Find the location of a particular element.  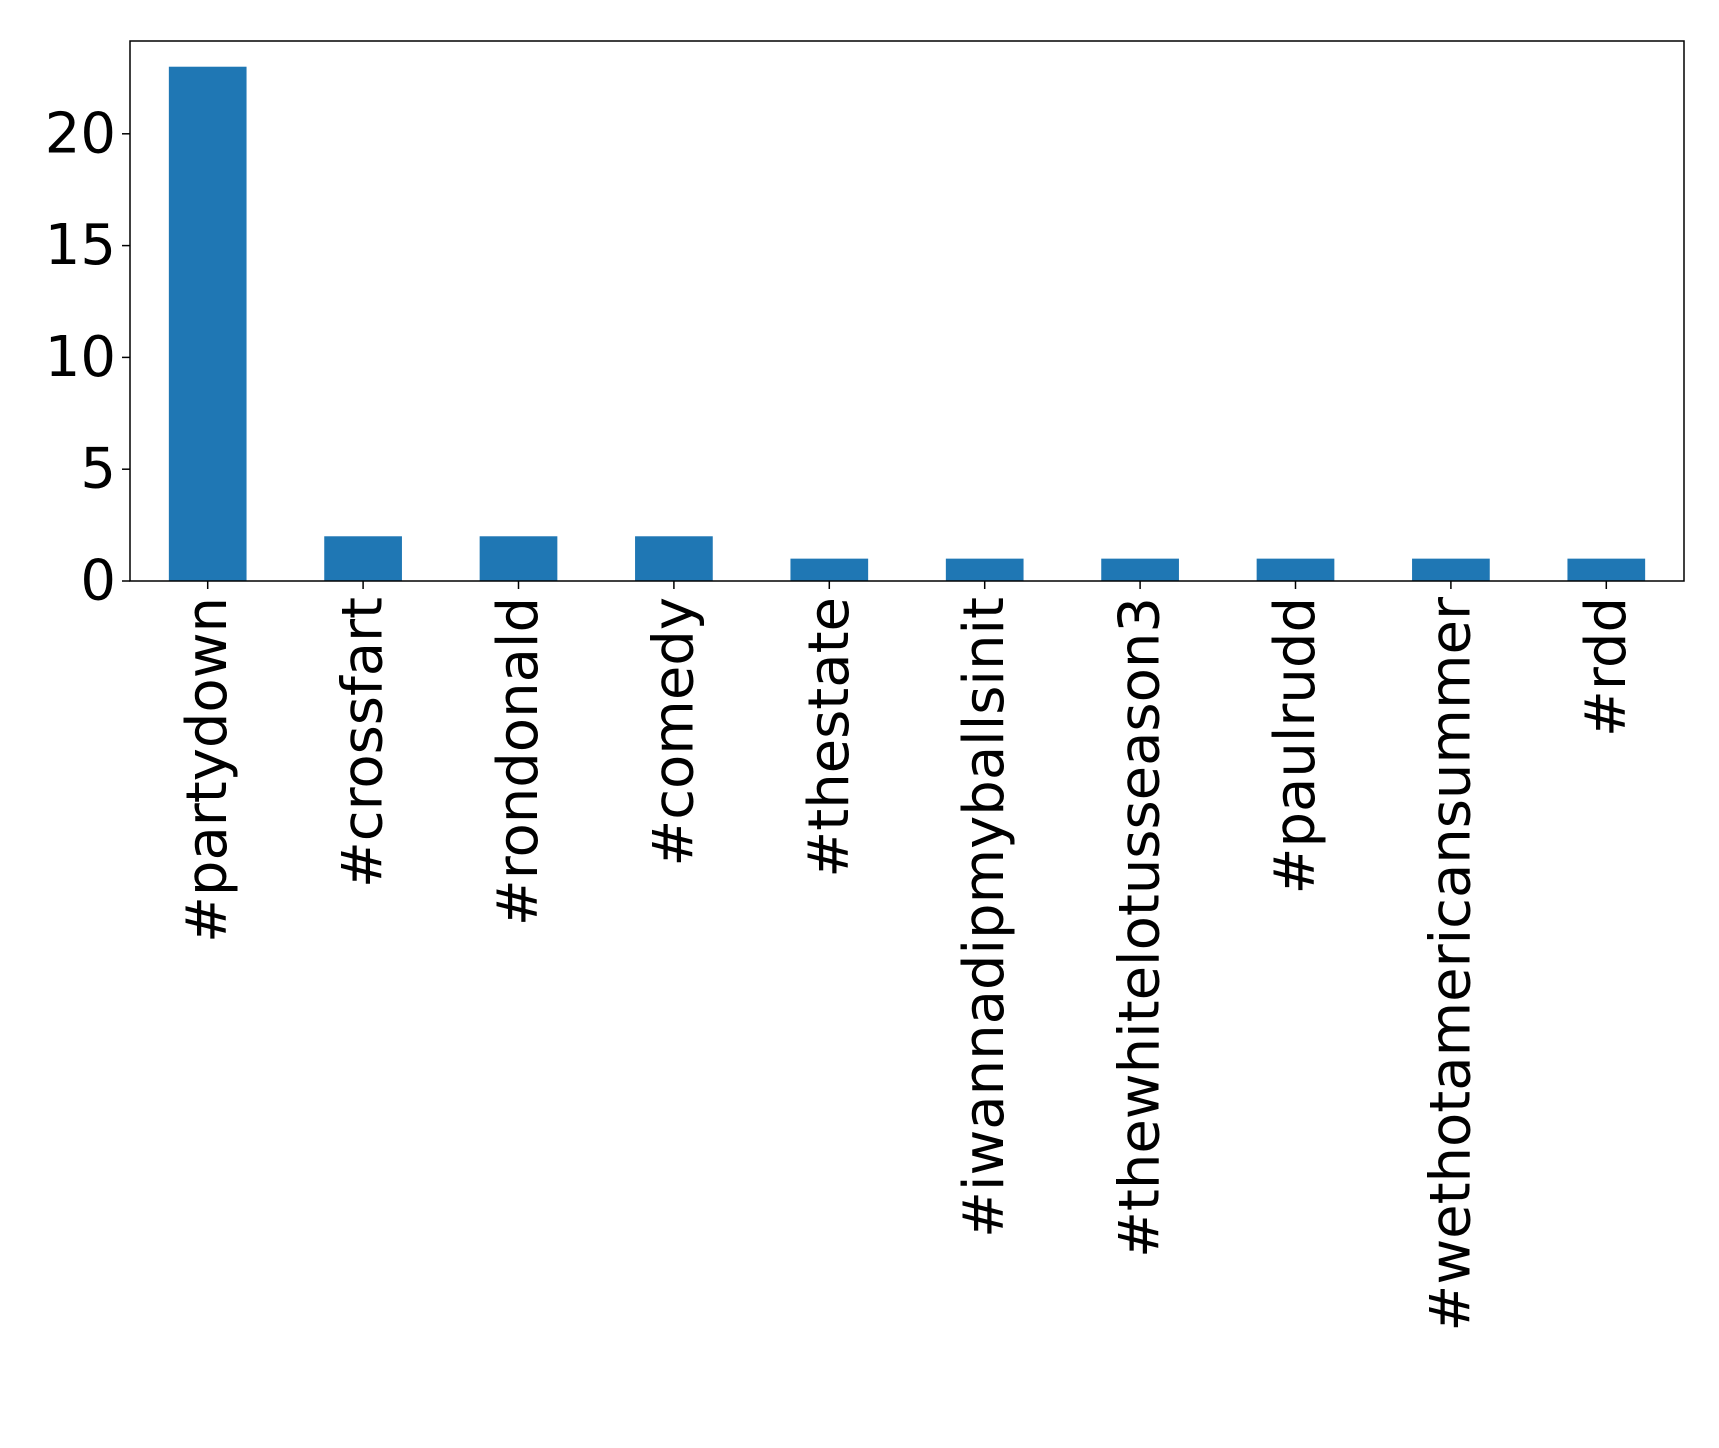

x-tick-label: #thestate is located at coordinates (829, 737).